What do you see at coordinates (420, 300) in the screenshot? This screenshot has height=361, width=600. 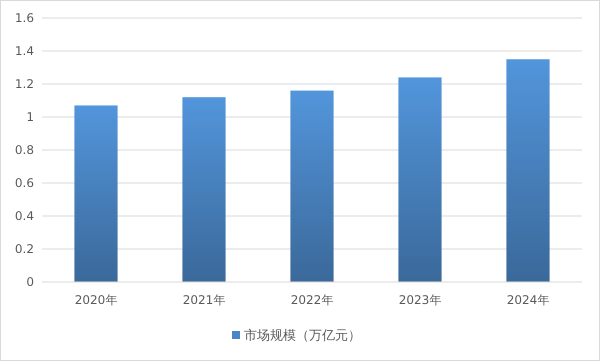 I see `x-tick-label: 2023年` at bounding box center [420, 300].